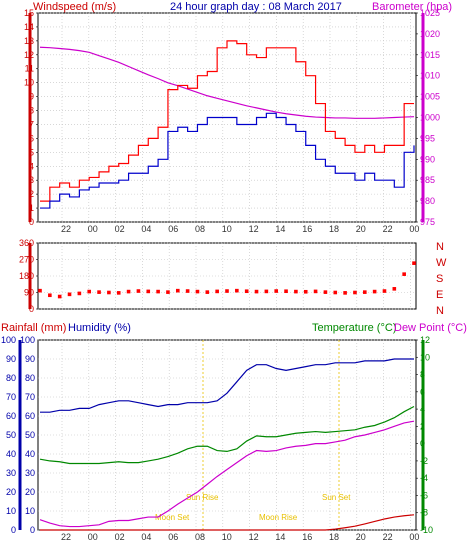 The image size is (468, 555). I want to click on humidity-title: Humidity (%), so click(99, 328).